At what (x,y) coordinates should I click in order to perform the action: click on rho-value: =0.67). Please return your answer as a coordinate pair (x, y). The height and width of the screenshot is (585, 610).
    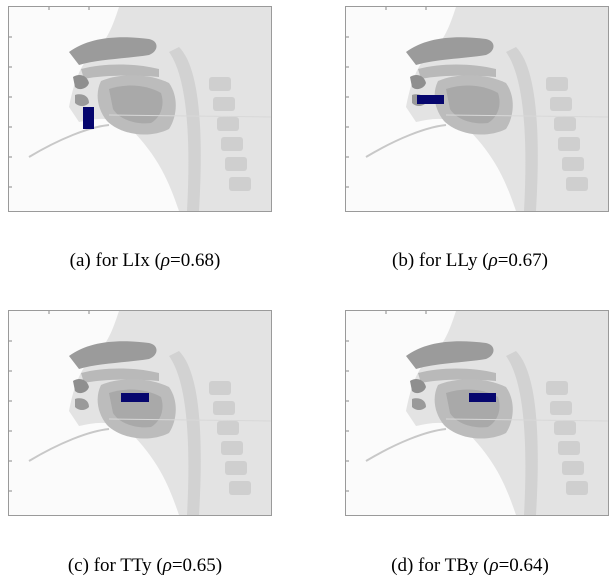
    Looking at the image, I should click on (523, 260).